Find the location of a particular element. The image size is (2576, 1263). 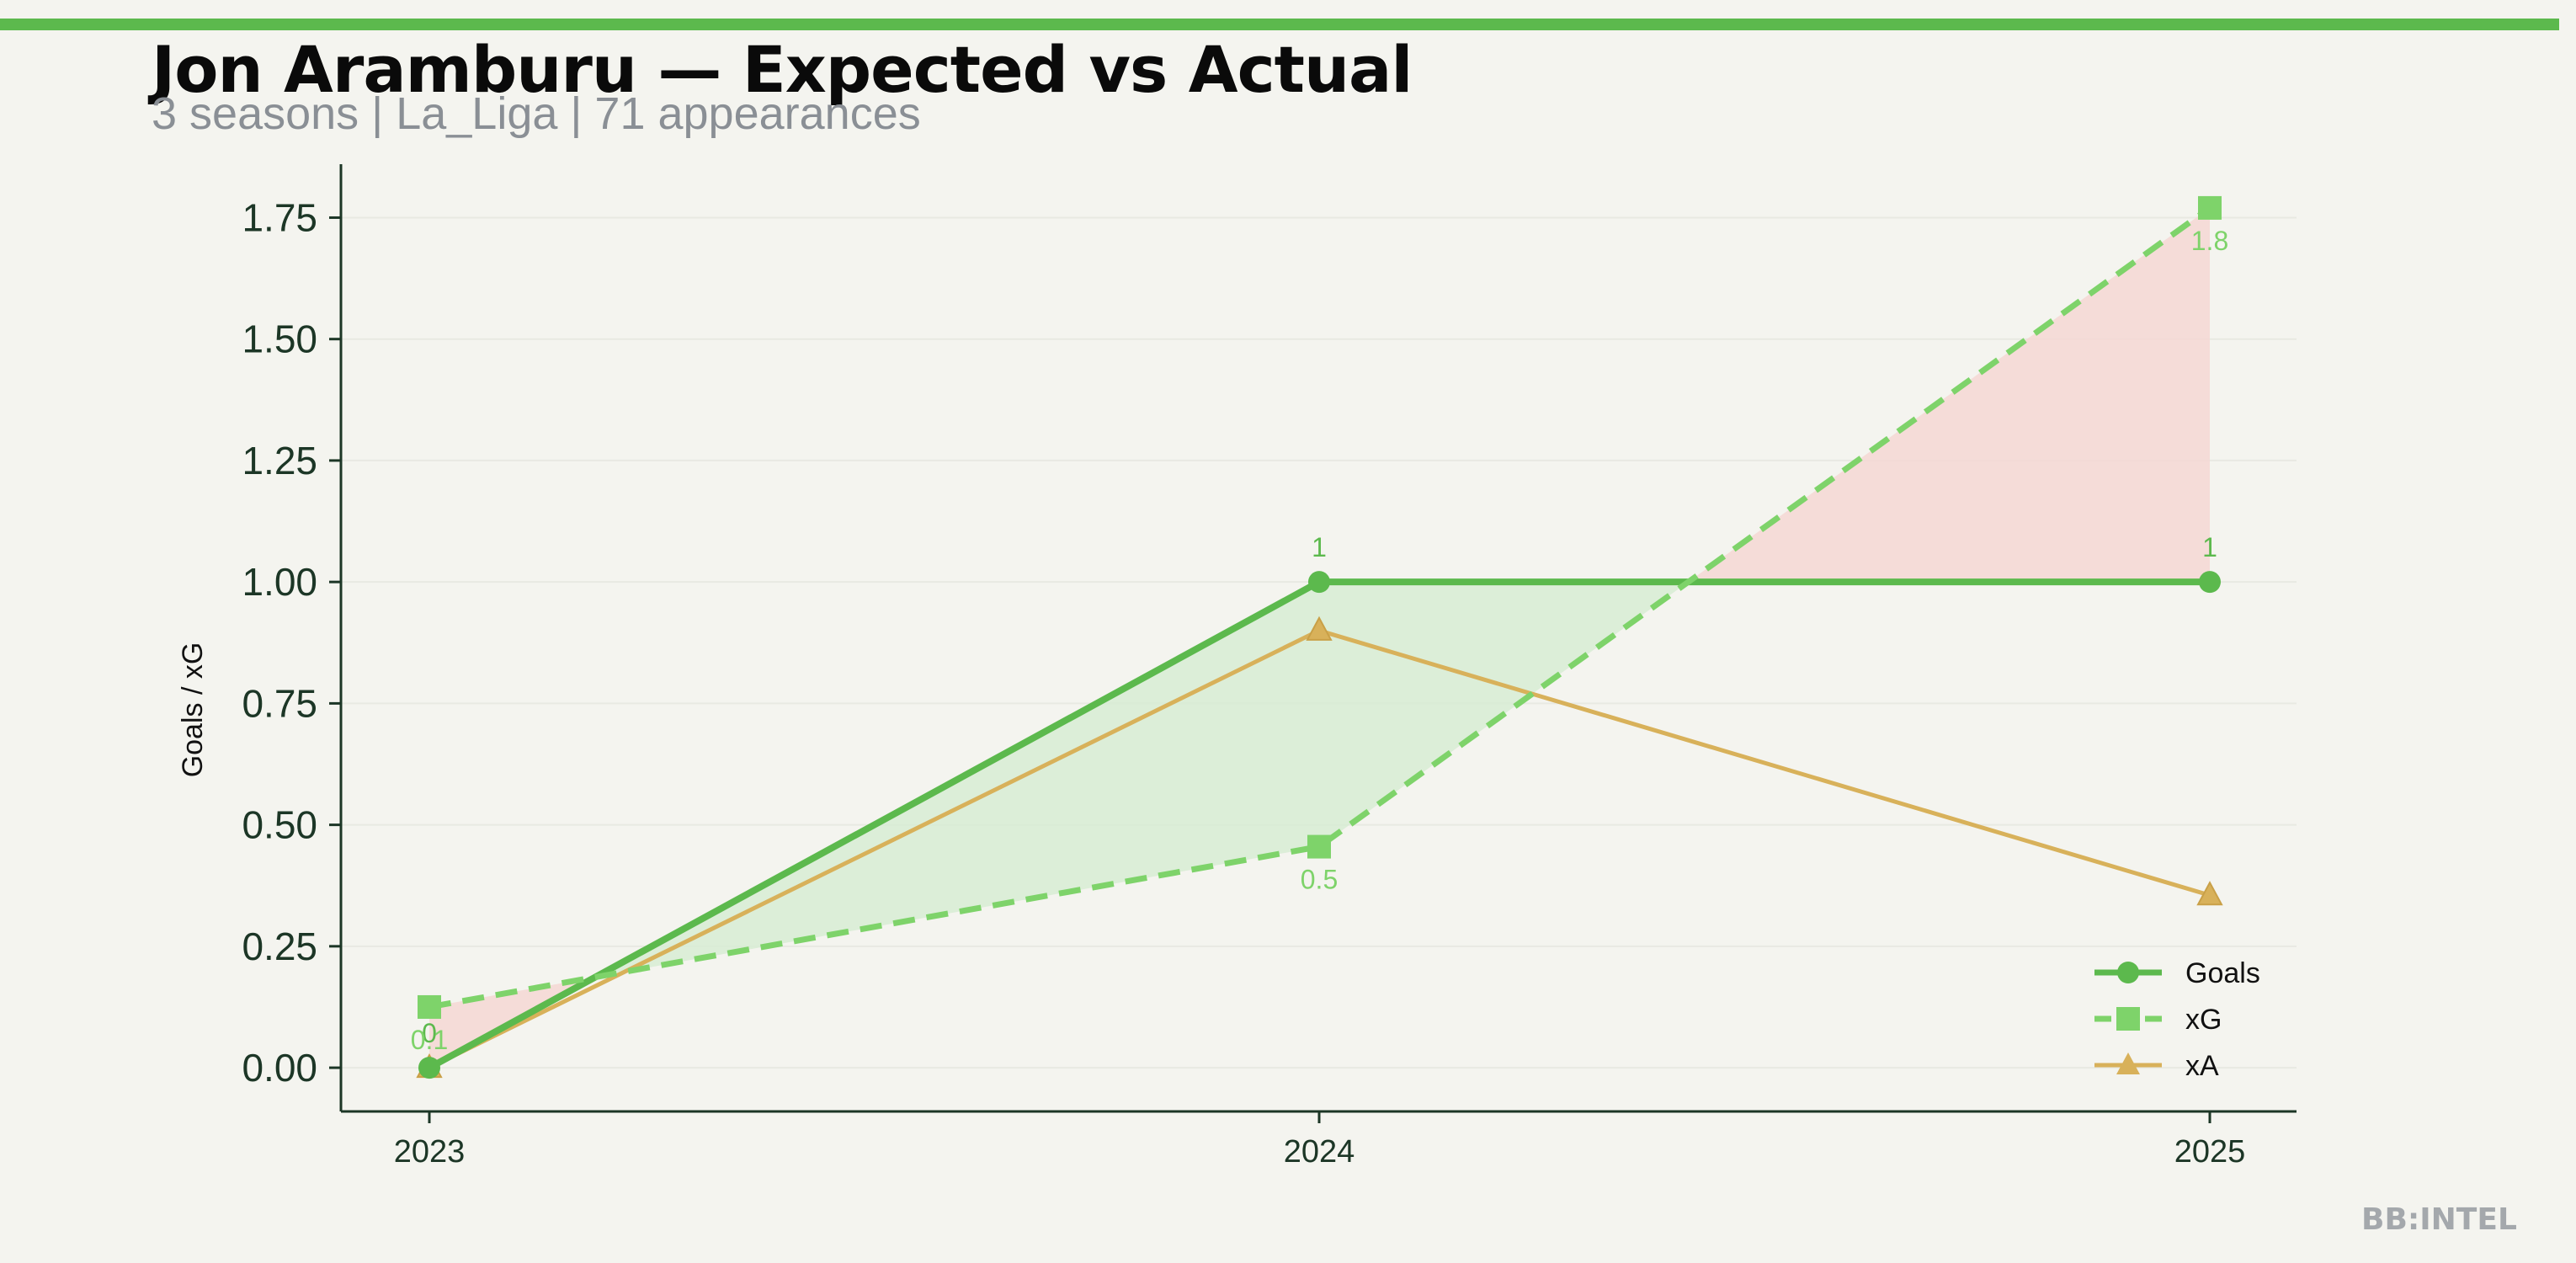

legend-marker-square is located at coordinates (2128, 1019).